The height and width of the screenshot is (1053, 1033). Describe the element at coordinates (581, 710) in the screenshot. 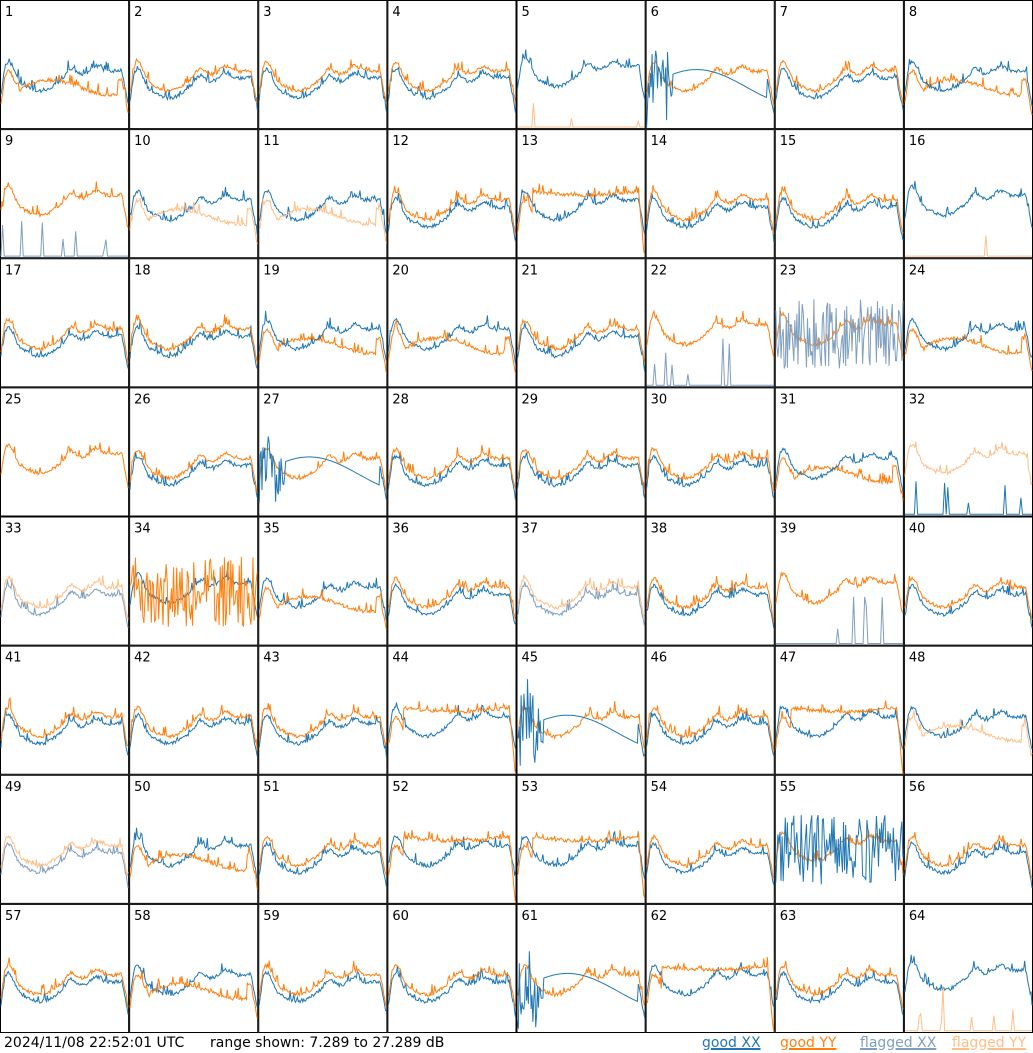

I see `panel-45: 45` at that location.